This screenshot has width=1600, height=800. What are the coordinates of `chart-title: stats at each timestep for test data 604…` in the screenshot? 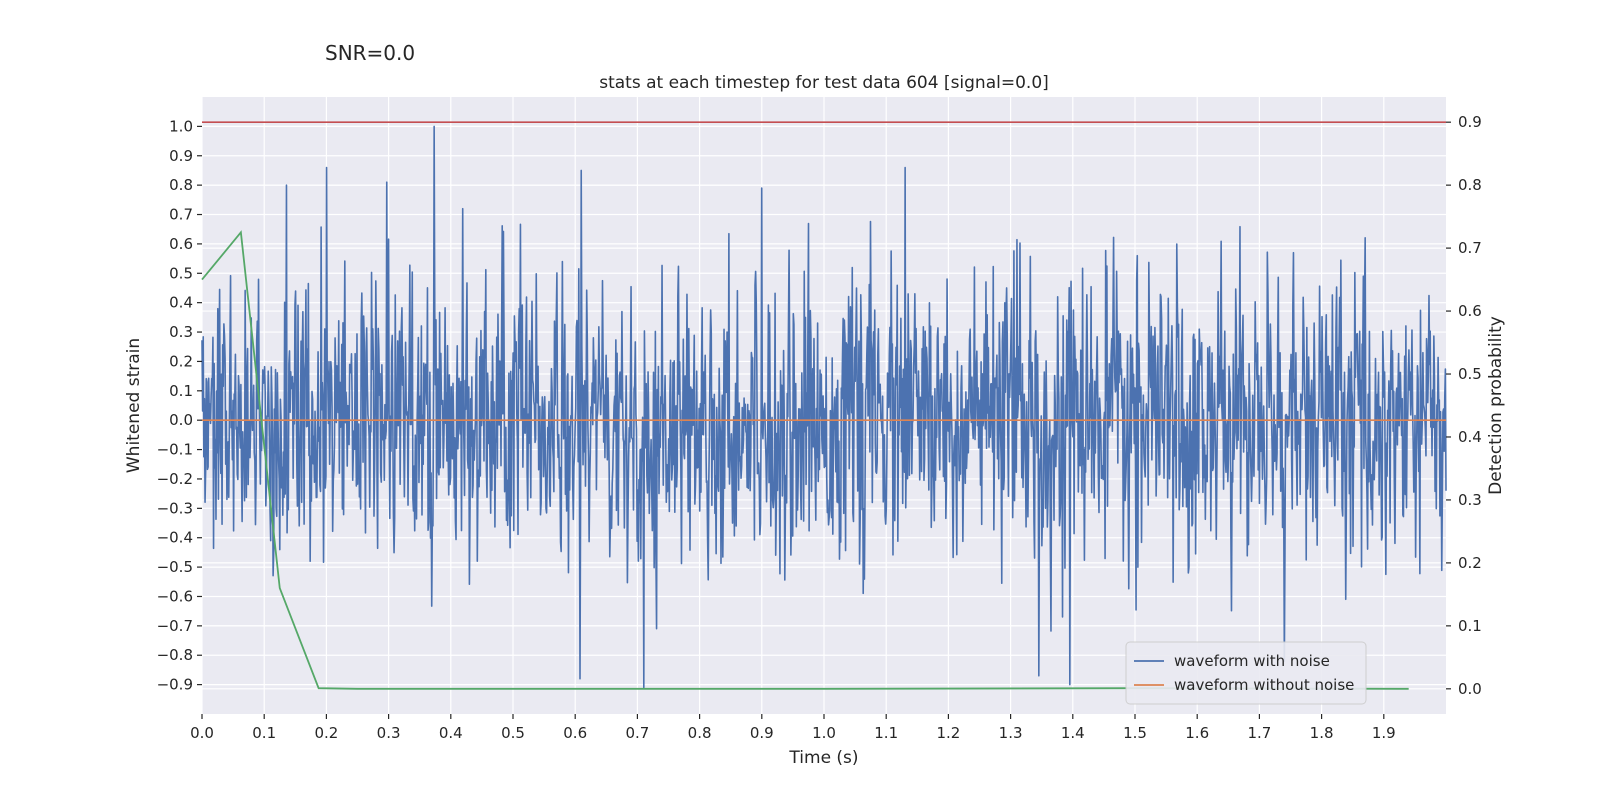 It's located at (824, 83).